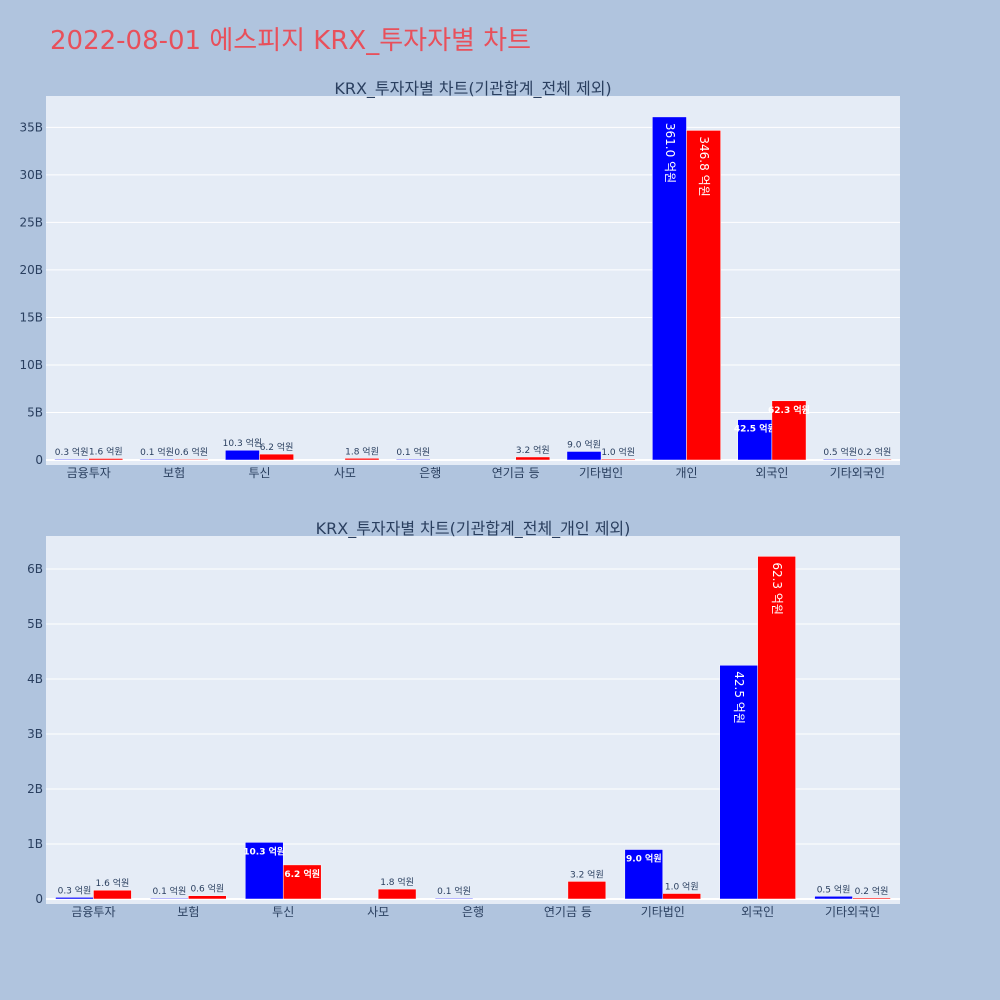 The height and width of the screenshot is (1000, 1000). What do you see at coordinates (472, 89) in the screenshot?
I see `chart-title: KRX_투자자별 차트(기관합계_전체 제외)` at bounding box center [472, 89].